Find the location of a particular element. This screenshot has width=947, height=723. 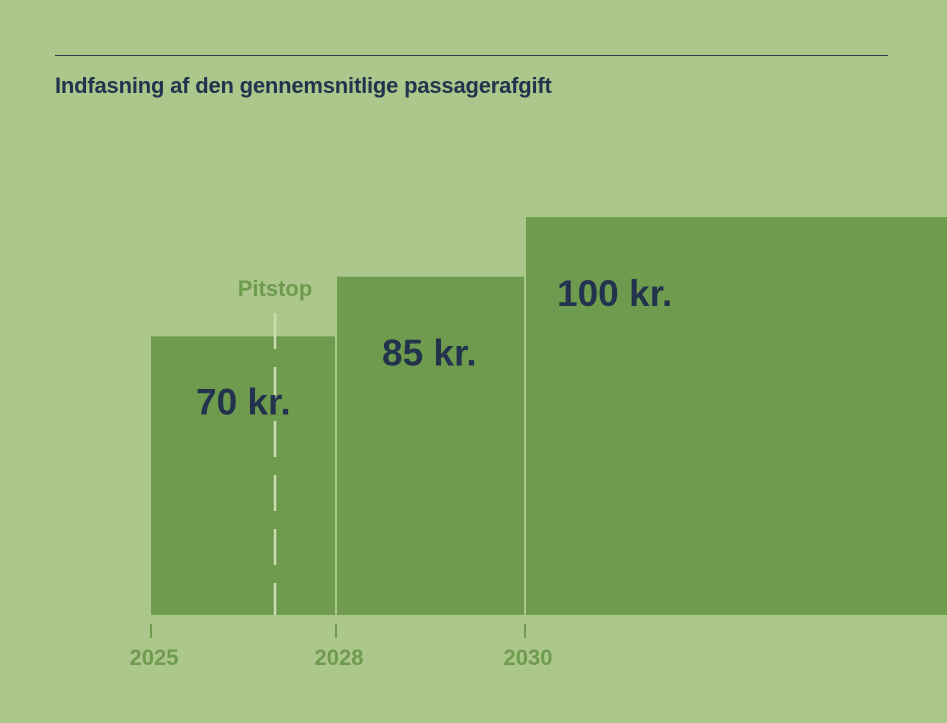

bar-2028 is located at coordinates (430, 445).